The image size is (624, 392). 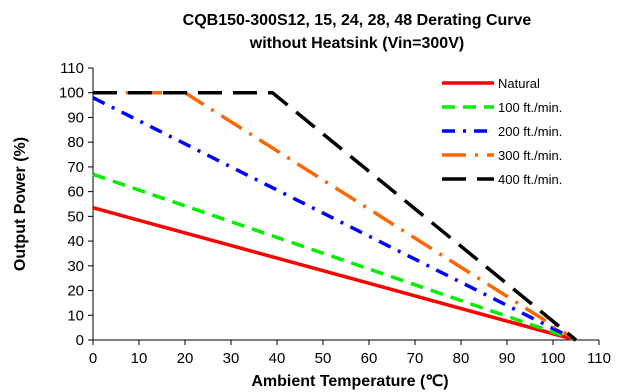 I want to click on x-axis-label: Ambient Temperature (℃), so click(x=349, y=381).